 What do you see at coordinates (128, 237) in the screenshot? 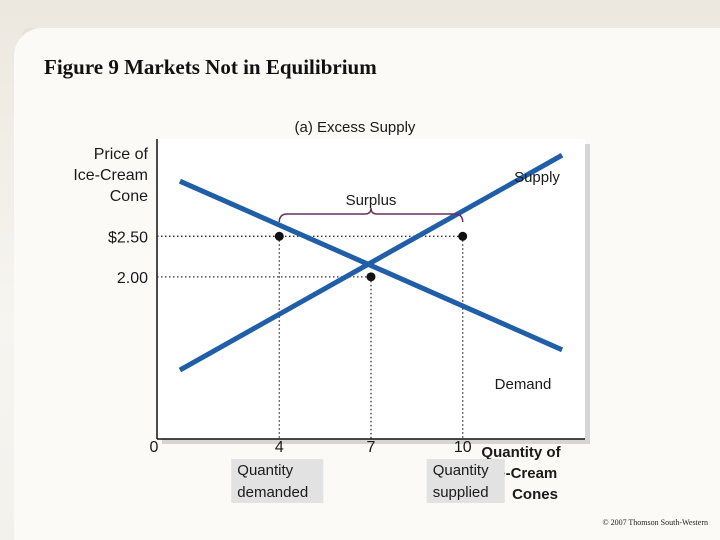
I see `y-tick-label: $2.50` at bounding box center [128, 237].